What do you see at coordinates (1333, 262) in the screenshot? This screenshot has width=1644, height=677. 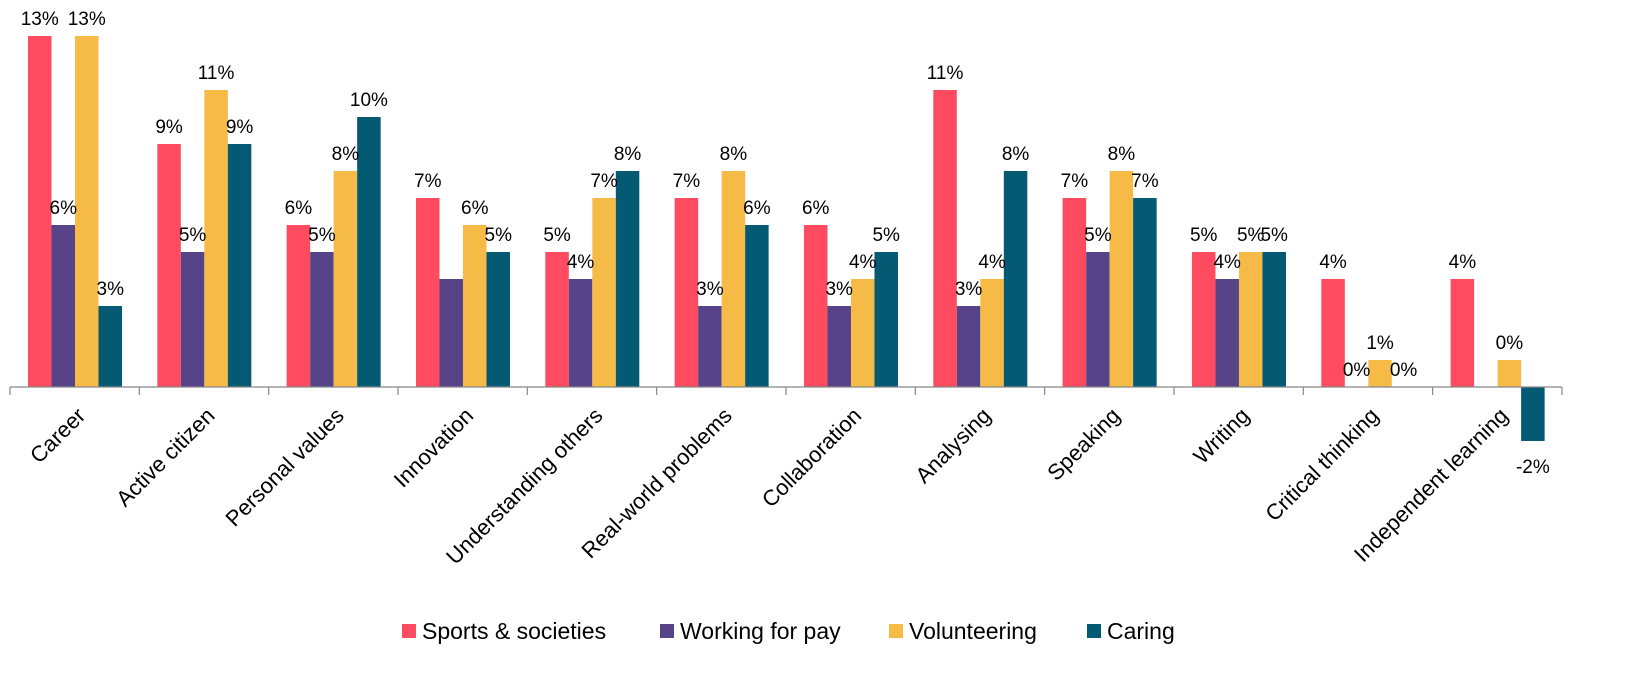 I see `data-label-sports-societies-critical-thinking: 4%` at bounding box center [1333, 262].